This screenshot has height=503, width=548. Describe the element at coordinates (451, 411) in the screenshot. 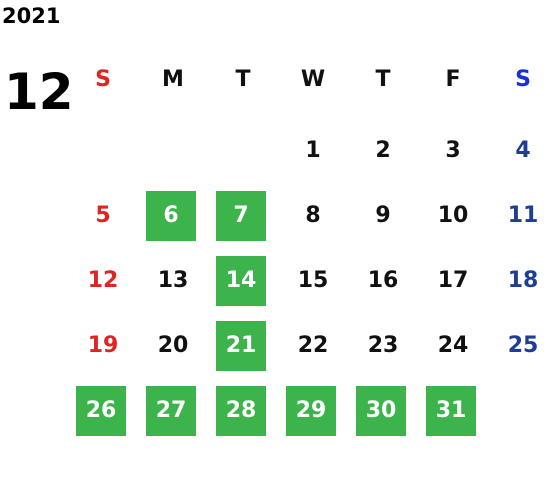

I see `highlighted-day: 31` at that location.